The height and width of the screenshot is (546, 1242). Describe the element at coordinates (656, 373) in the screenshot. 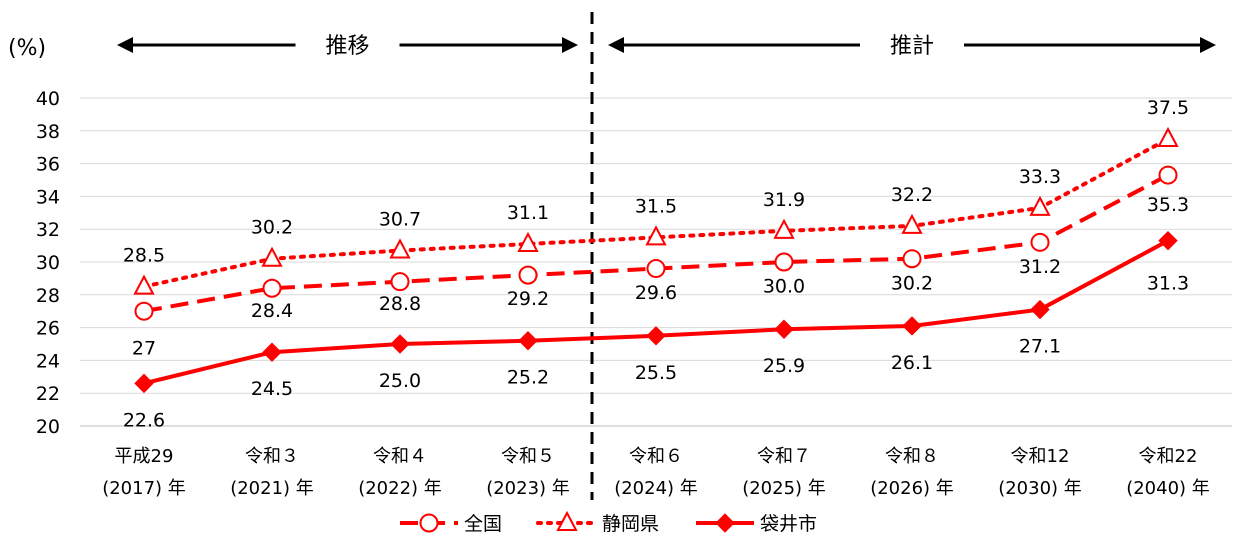

I see `data-label: 25.5` at that location.